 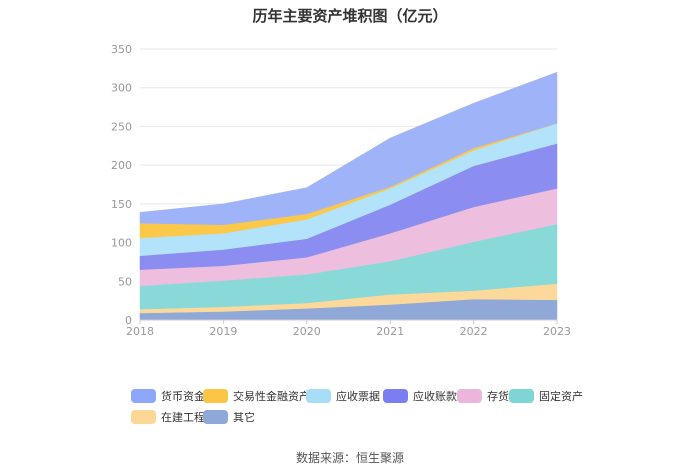 What do you see at coordinates (183, 396) in the screenshot?
I see `legend-label: 货币资金` at bounding box center [183, 396].